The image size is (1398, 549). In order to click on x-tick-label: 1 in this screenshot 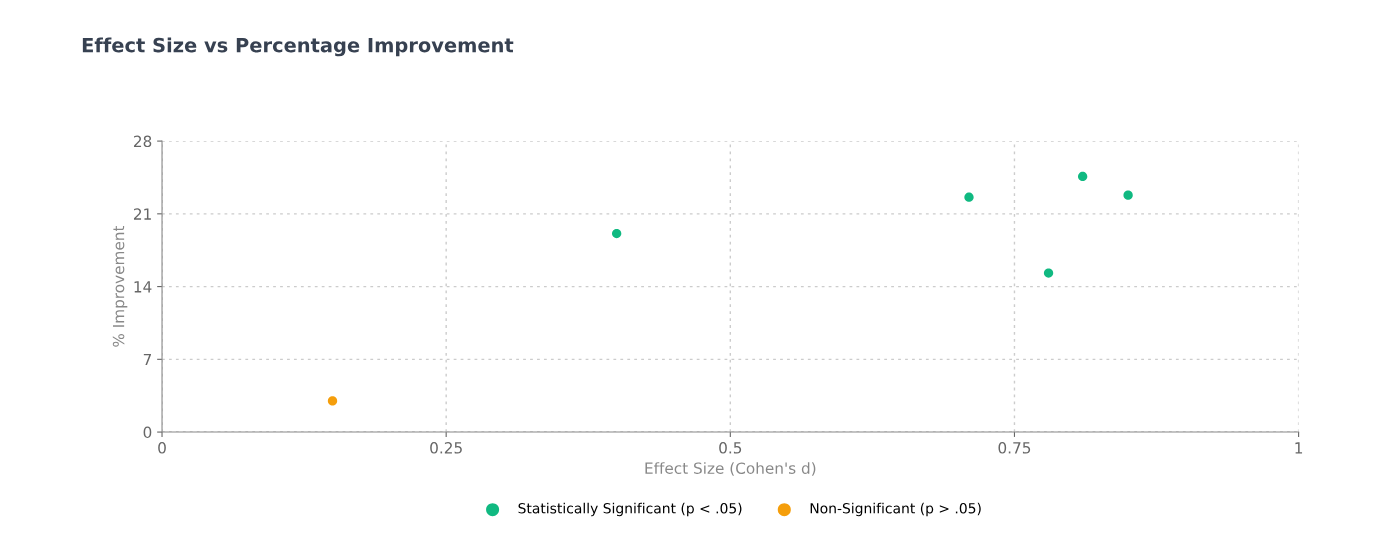, I will do `click(1299, 448)`.